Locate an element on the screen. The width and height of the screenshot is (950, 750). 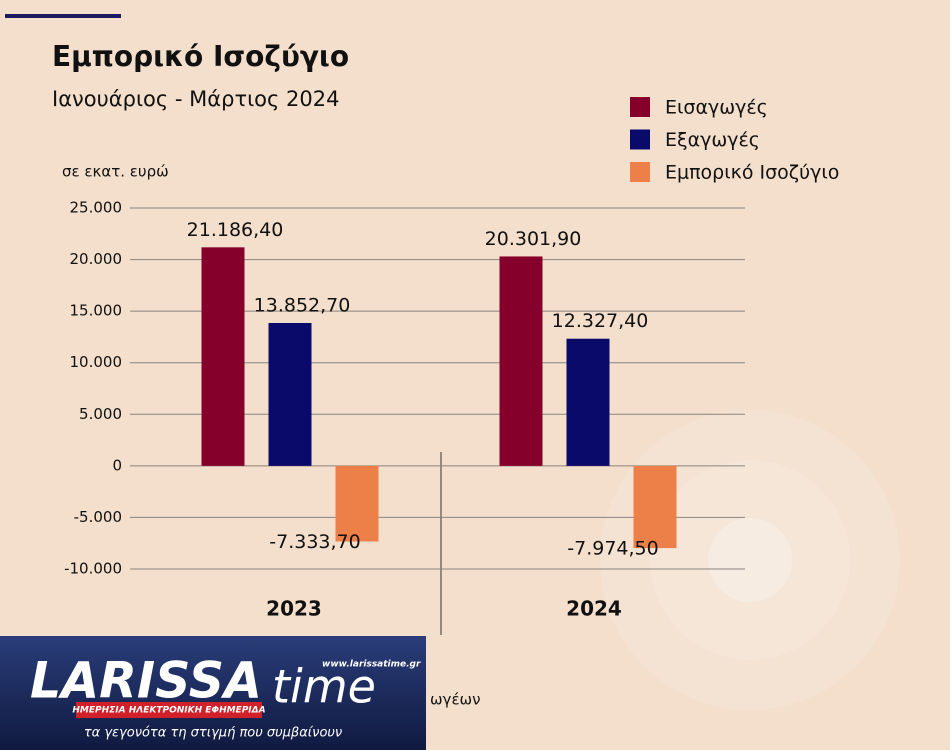
value-label: 20.301,90 is located at coordinates (533, 239).